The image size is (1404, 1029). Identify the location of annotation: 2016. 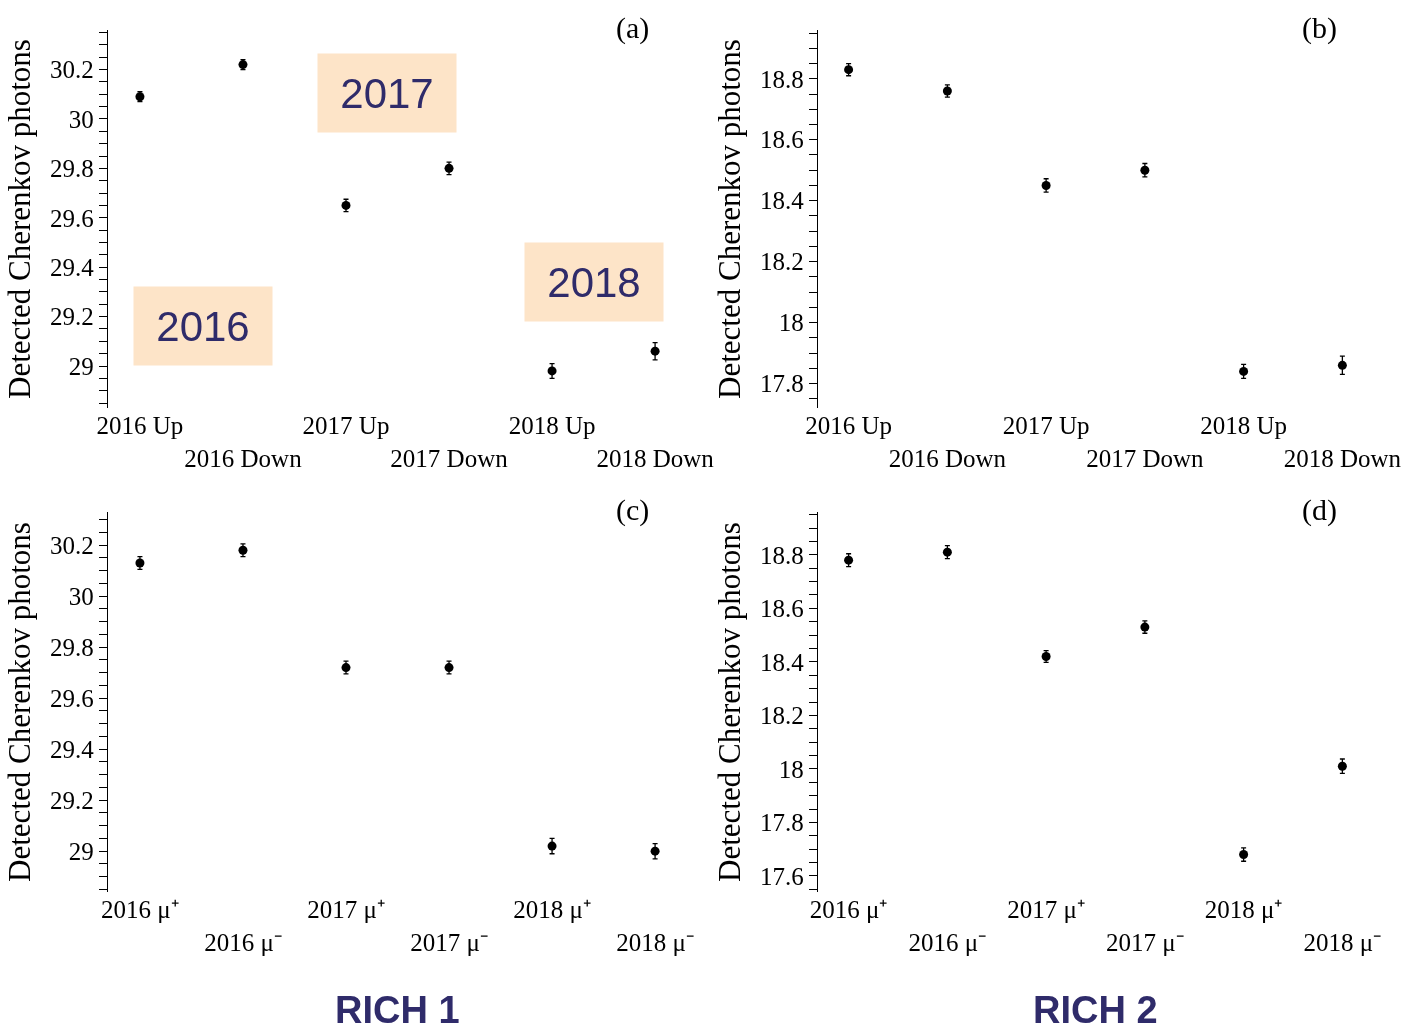
(203, 326).